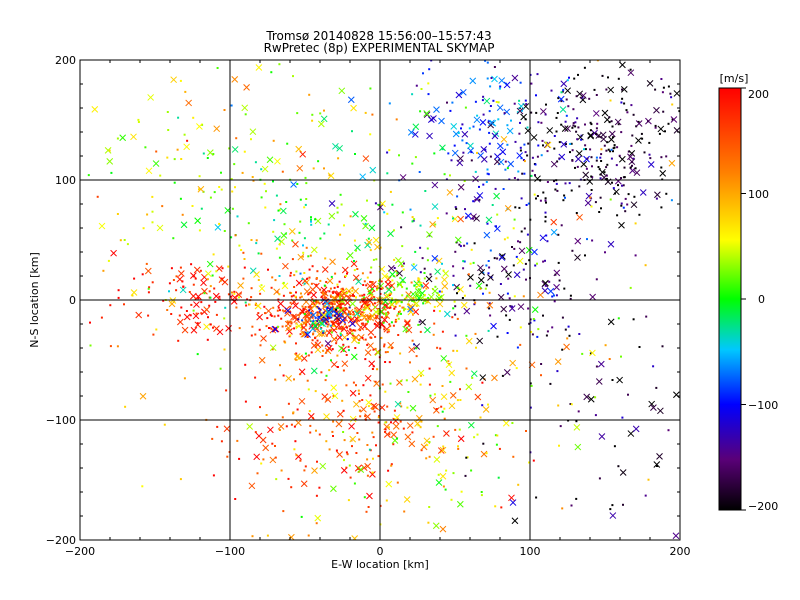 Image resolution: width=800 pixels, height=600 pixels. I want to click on colorbar-tick-label: 0, so click(761, 299).